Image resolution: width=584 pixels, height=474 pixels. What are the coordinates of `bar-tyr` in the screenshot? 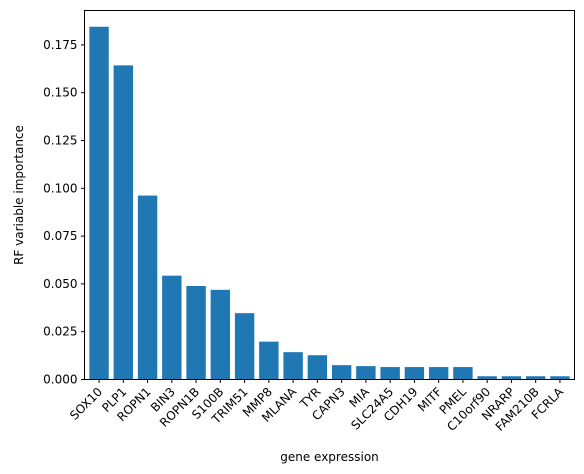 It's located at (317, 367).